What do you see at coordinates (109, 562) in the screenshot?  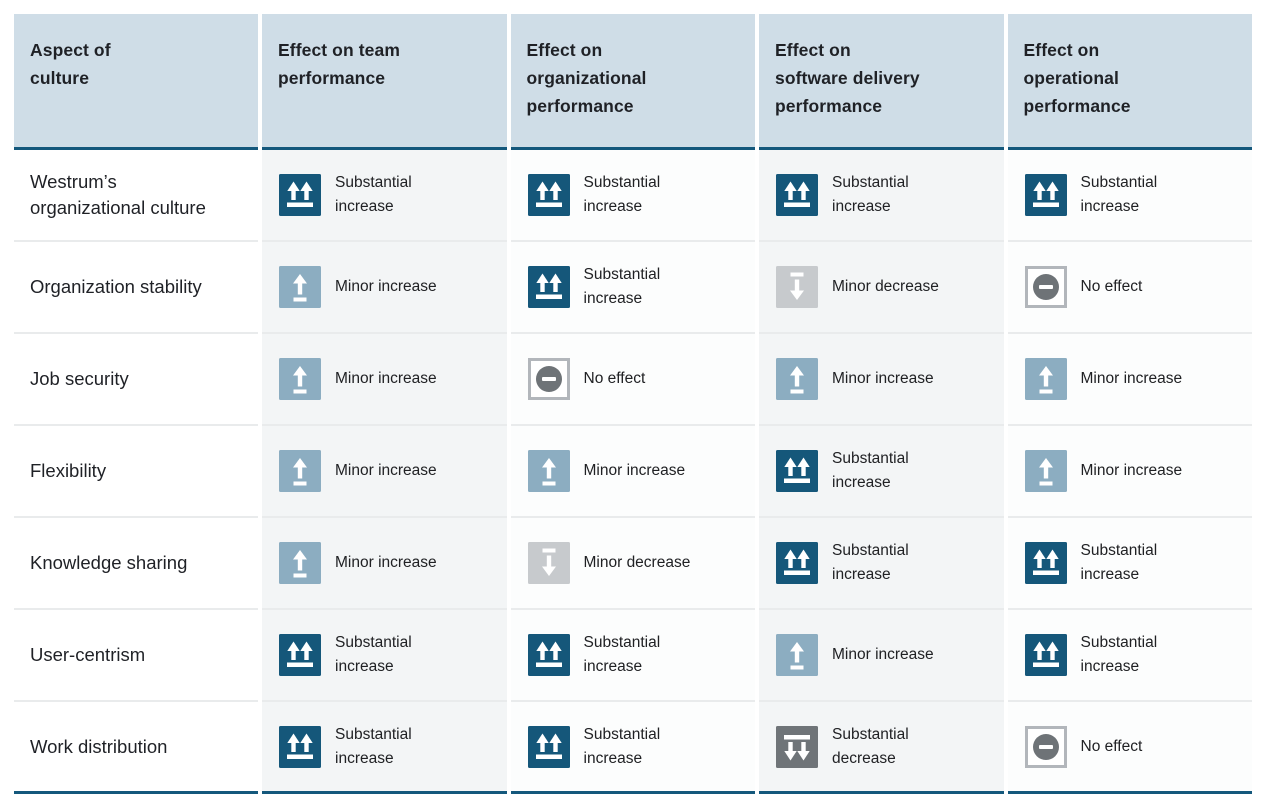 I see `aspect-label: Knowledge sharing` at bounding box center [109, 562].